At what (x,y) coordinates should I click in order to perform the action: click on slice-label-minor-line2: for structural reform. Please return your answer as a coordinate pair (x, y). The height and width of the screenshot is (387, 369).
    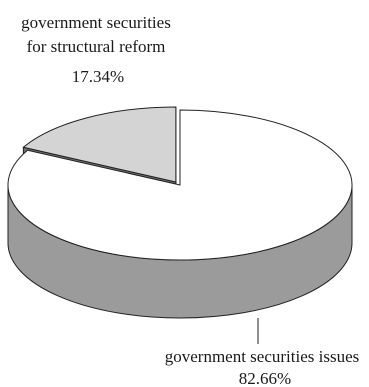
    Looking at the image, I should click on (96, 46).